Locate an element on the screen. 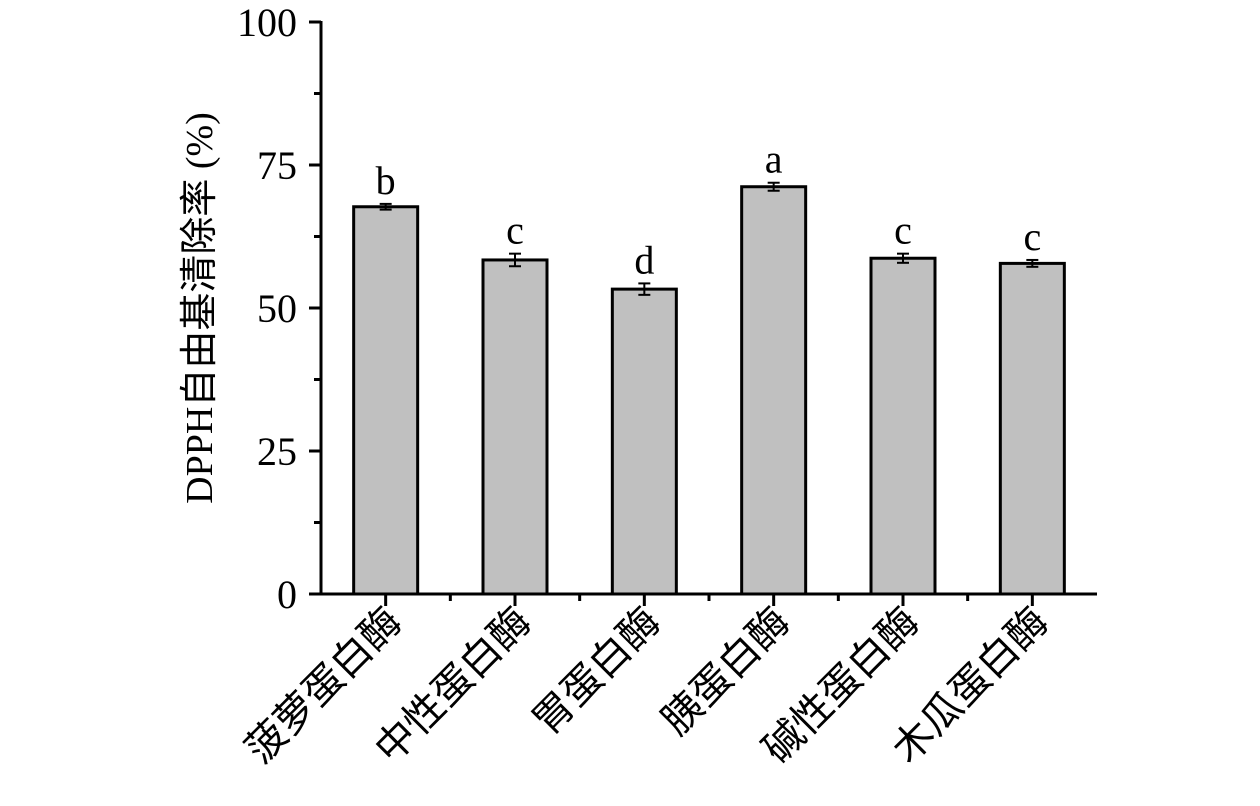  error-bars is located at coordinates (709, 238).